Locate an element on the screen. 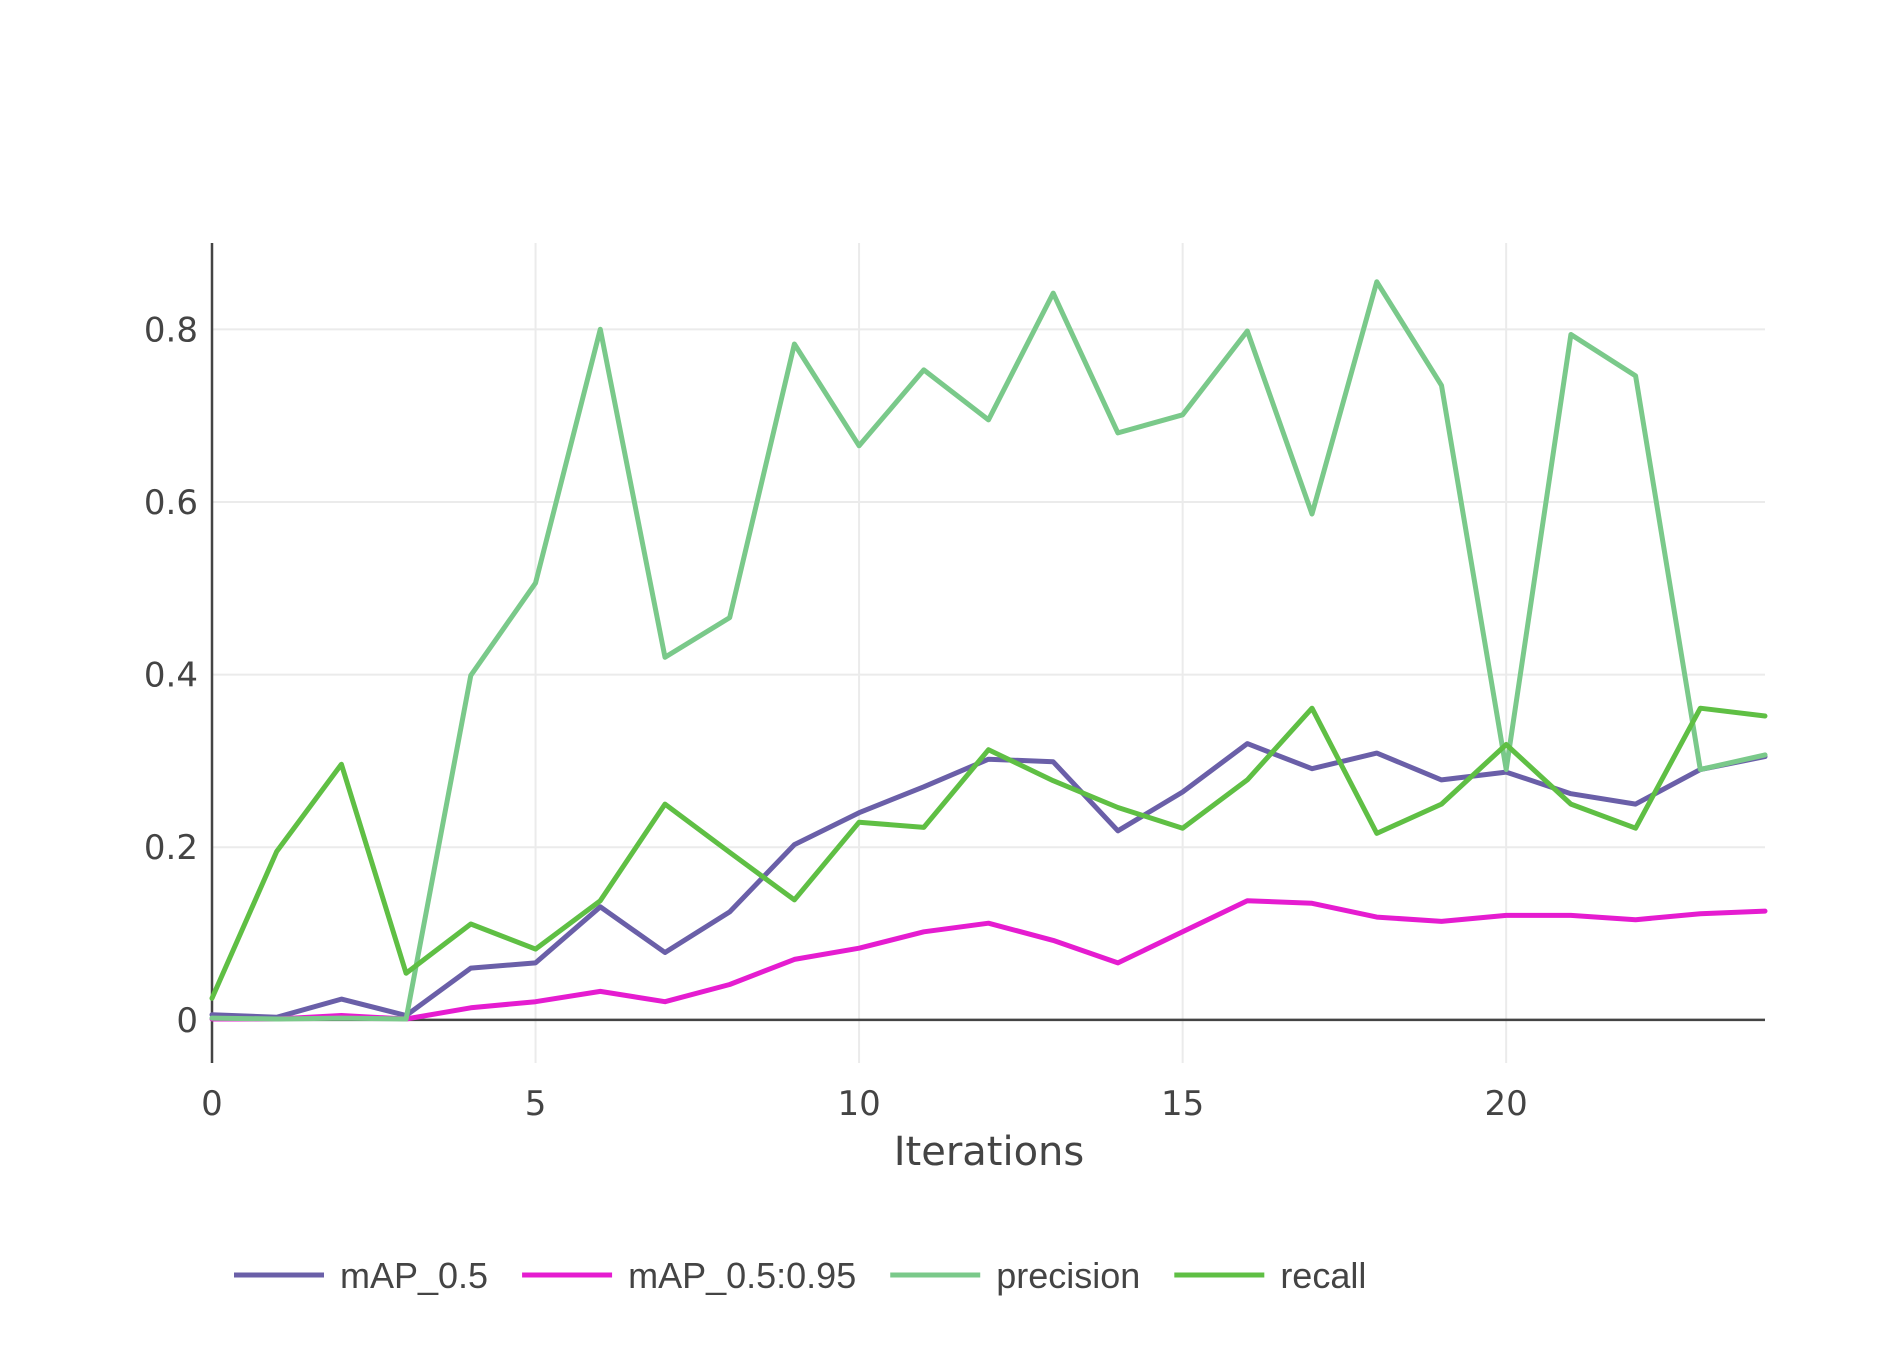 This screenshot has width=1896, height=1350. y-tick-label: 0 is located at coordinates (187, 1021).